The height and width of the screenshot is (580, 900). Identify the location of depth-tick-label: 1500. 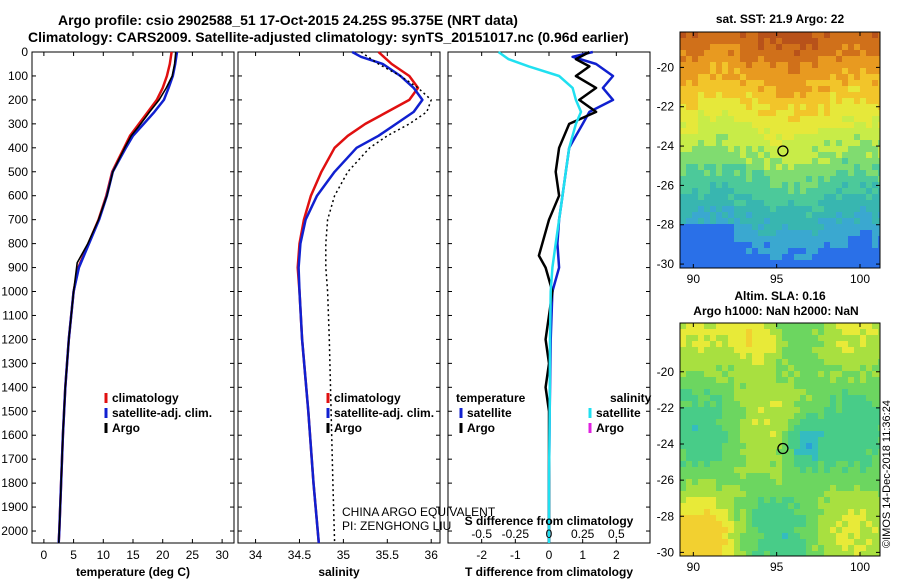
(14, 411).